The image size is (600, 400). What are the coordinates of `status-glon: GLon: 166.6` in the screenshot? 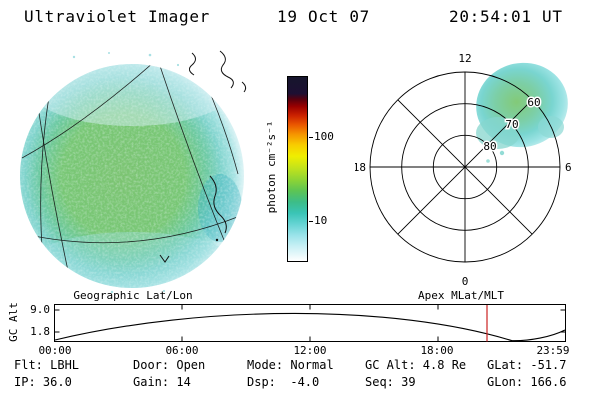 It's located at (527, 382).